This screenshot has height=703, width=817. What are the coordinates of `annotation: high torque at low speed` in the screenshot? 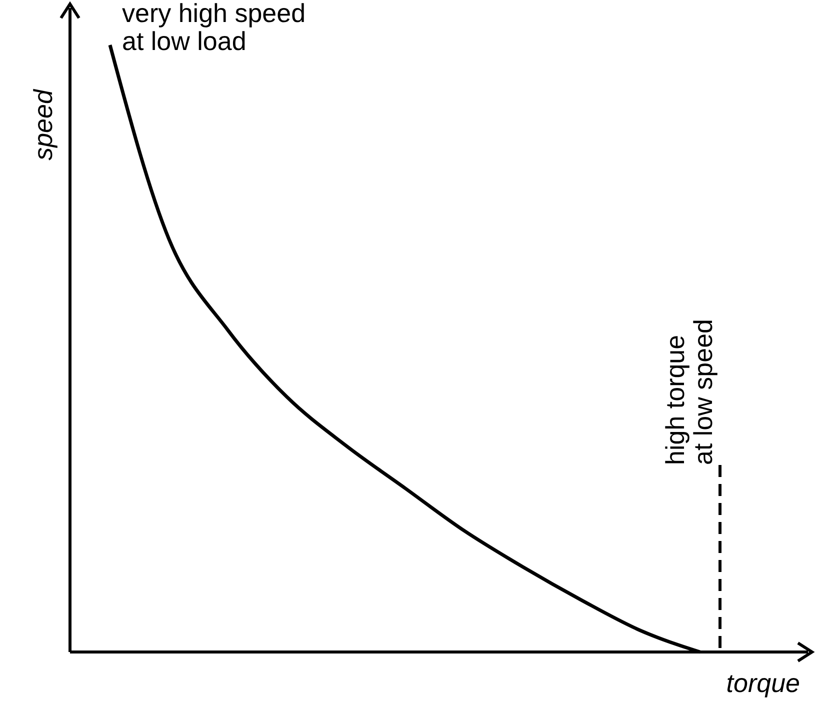 It's located at (689, 392).